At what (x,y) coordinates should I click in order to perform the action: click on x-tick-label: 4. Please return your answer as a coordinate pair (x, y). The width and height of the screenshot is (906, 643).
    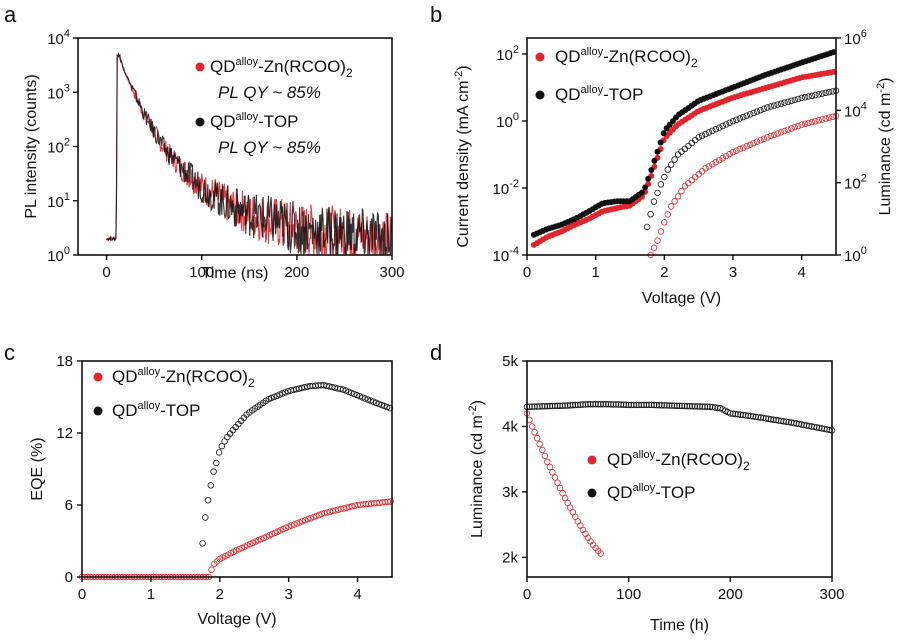
    Looking at the image, I should click on (357, 594).